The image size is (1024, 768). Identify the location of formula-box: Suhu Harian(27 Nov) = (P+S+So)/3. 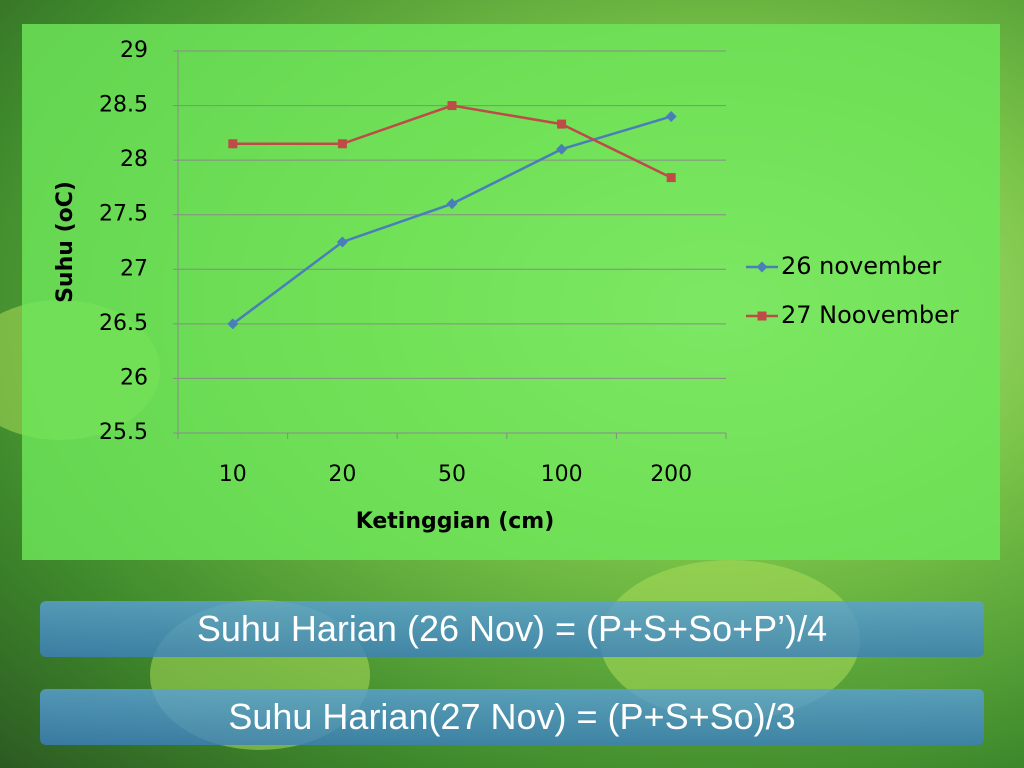
(512, 717).